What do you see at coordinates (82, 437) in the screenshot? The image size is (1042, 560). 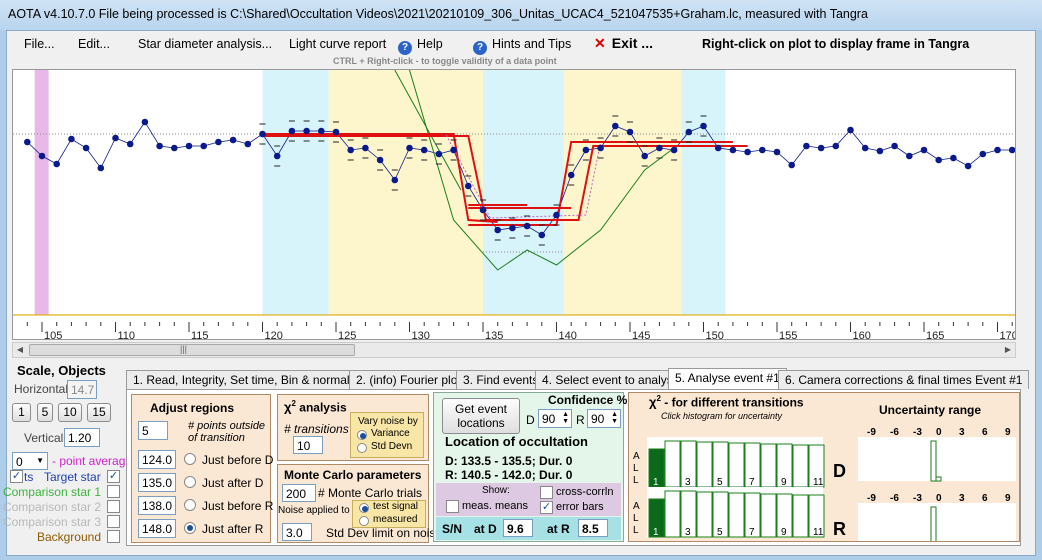 I see `vertical-scale-field: 1.20` at bounding box center [82, 437].